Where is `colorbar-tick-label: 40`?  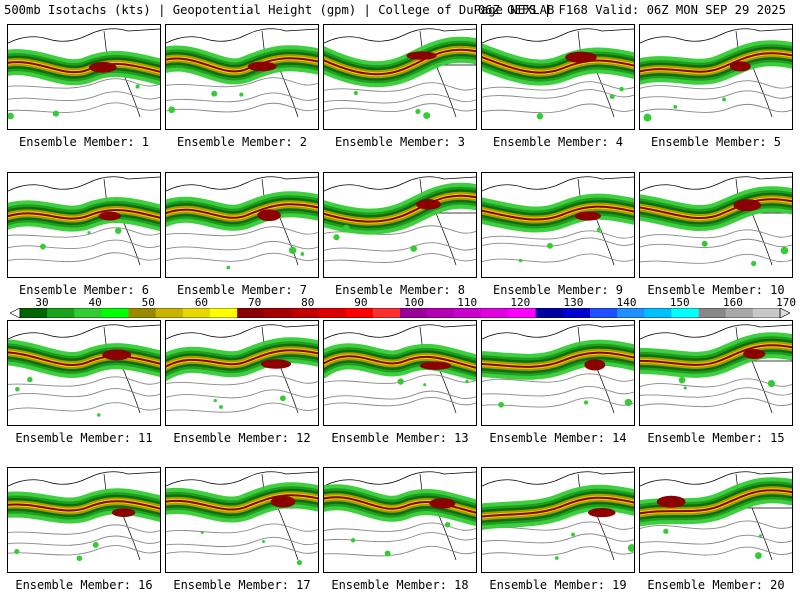 colorbar-tick-label: 40 is located at coordinates (95, 302).